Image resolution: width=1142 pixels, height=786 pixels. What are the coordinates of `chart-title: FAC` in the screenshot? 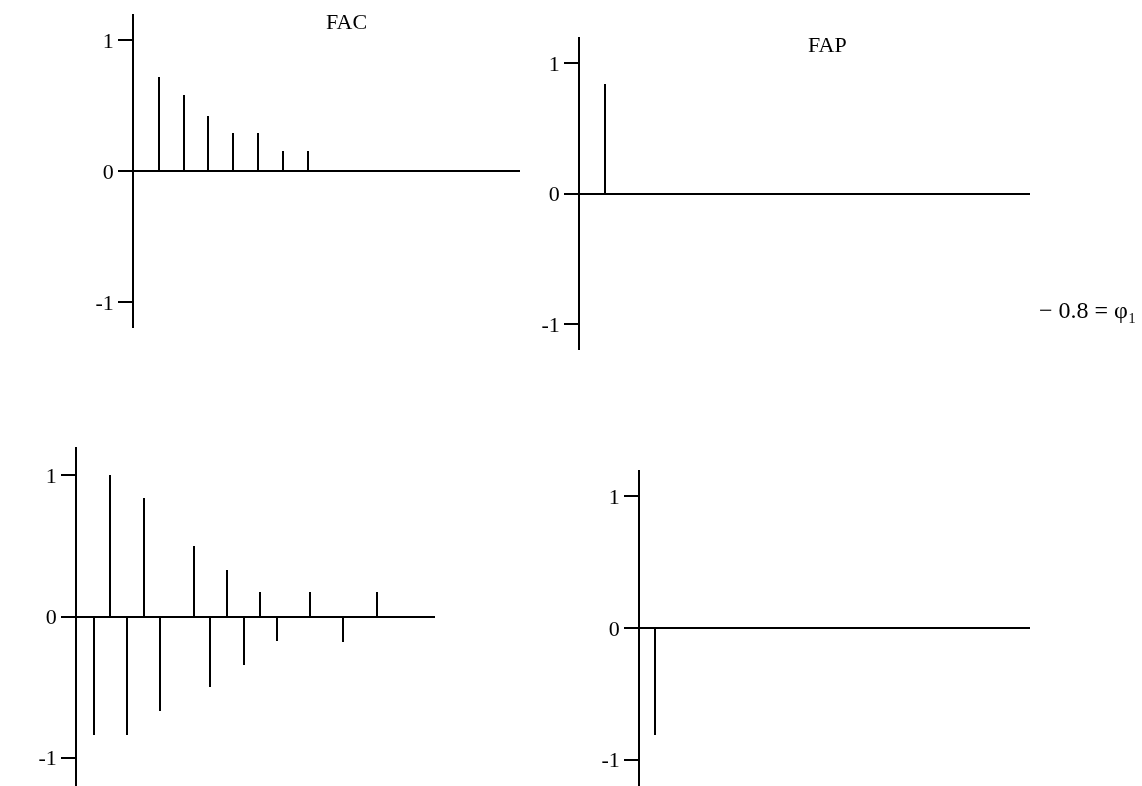 It's located at (347, 21).